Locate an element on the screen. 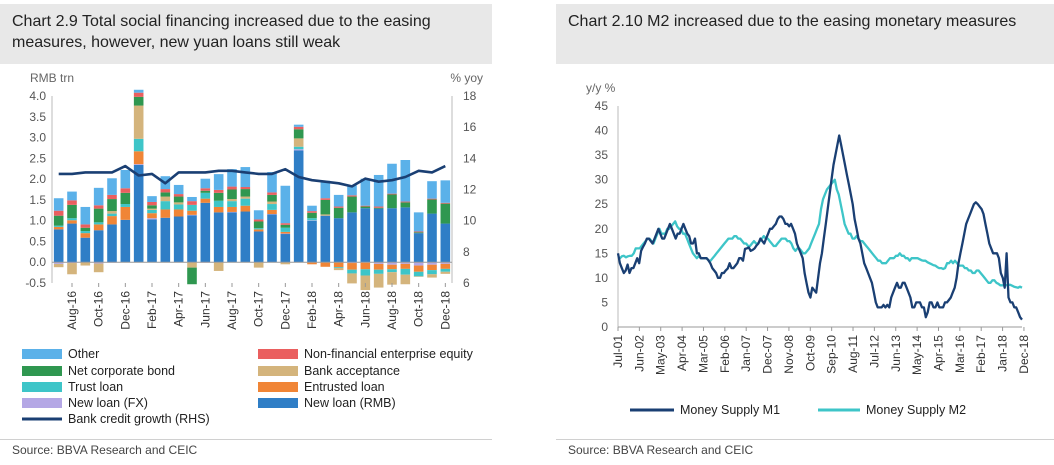  legend-swatch is located at coordinates (42, 403).